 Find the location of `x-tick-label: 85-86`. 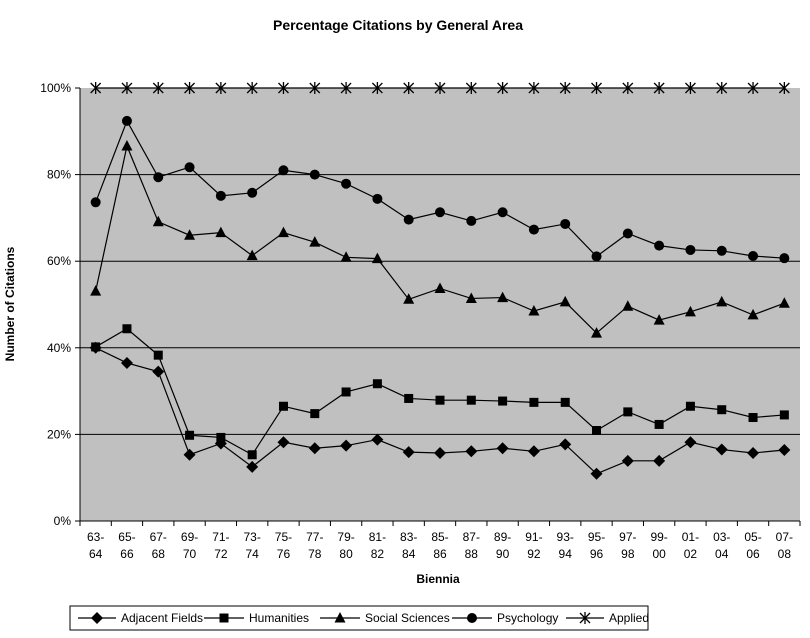

x-tick-label: 85-86 is located at coordinates (439, 545).